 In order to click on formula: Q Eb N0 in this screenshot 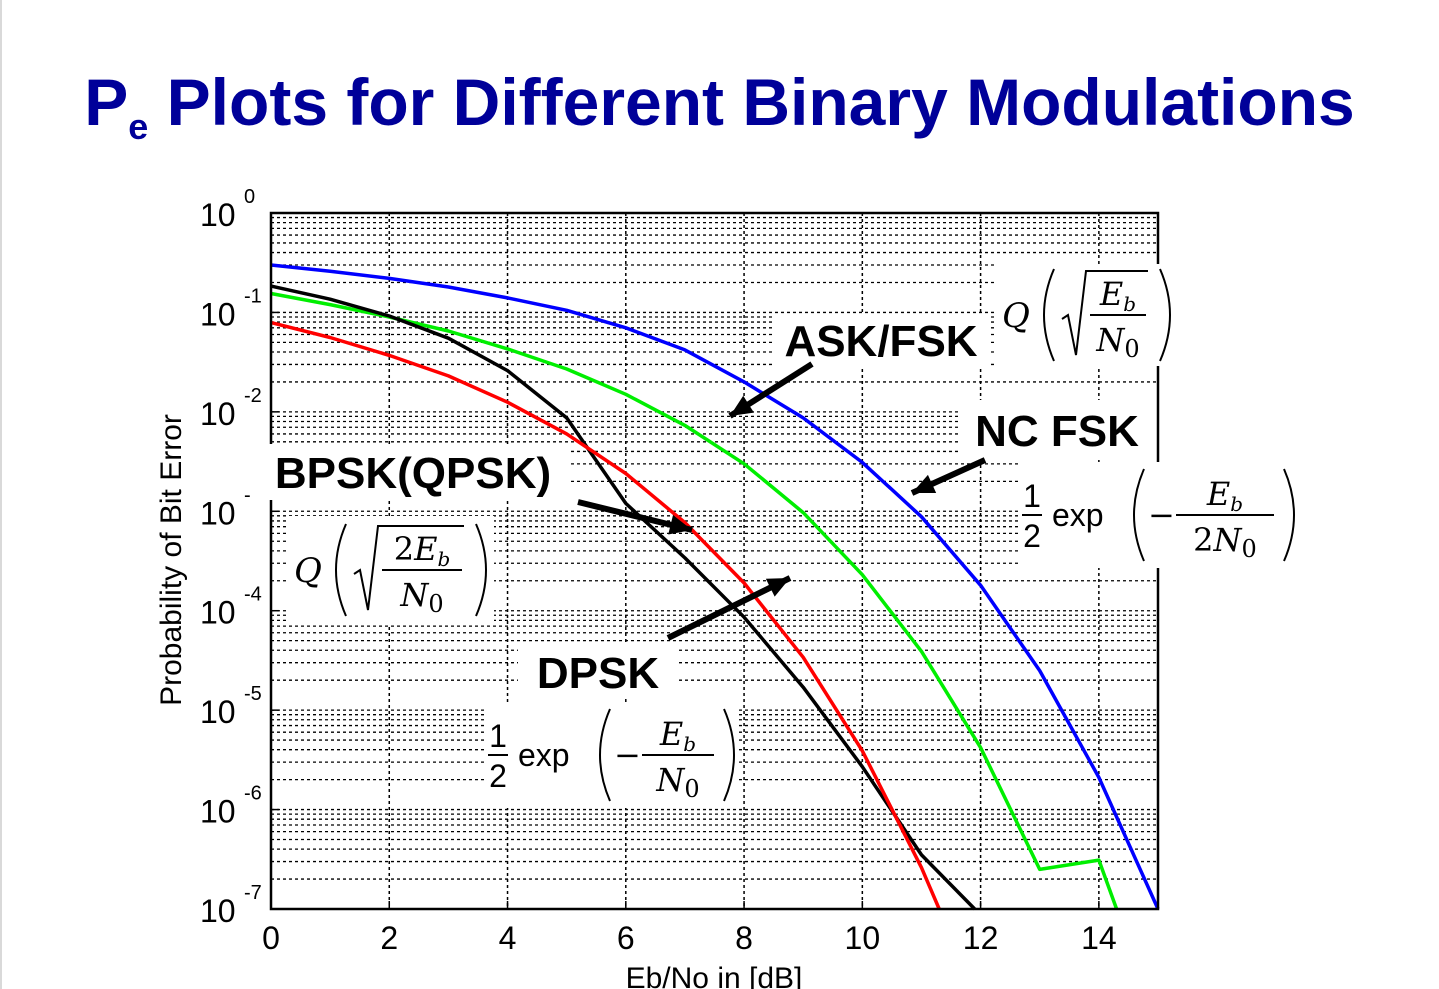, I will do `click(1086, 315)`.